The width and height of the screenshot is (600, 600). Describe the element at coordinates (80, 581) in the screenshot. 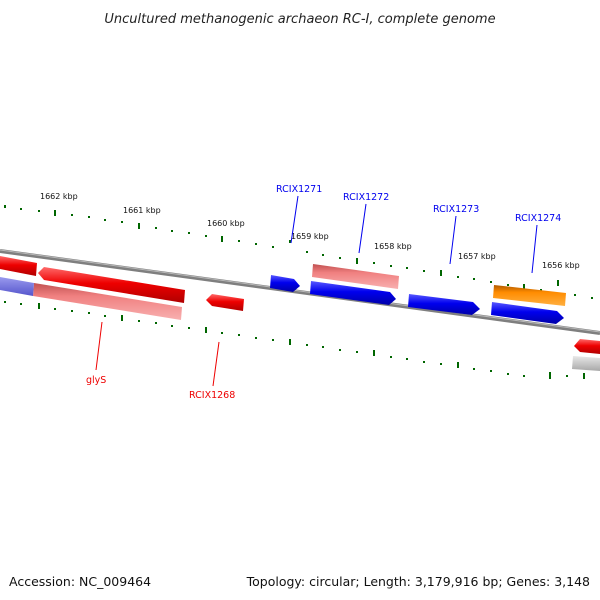

I see `accession-text: Accession: NC_009464` at that location.